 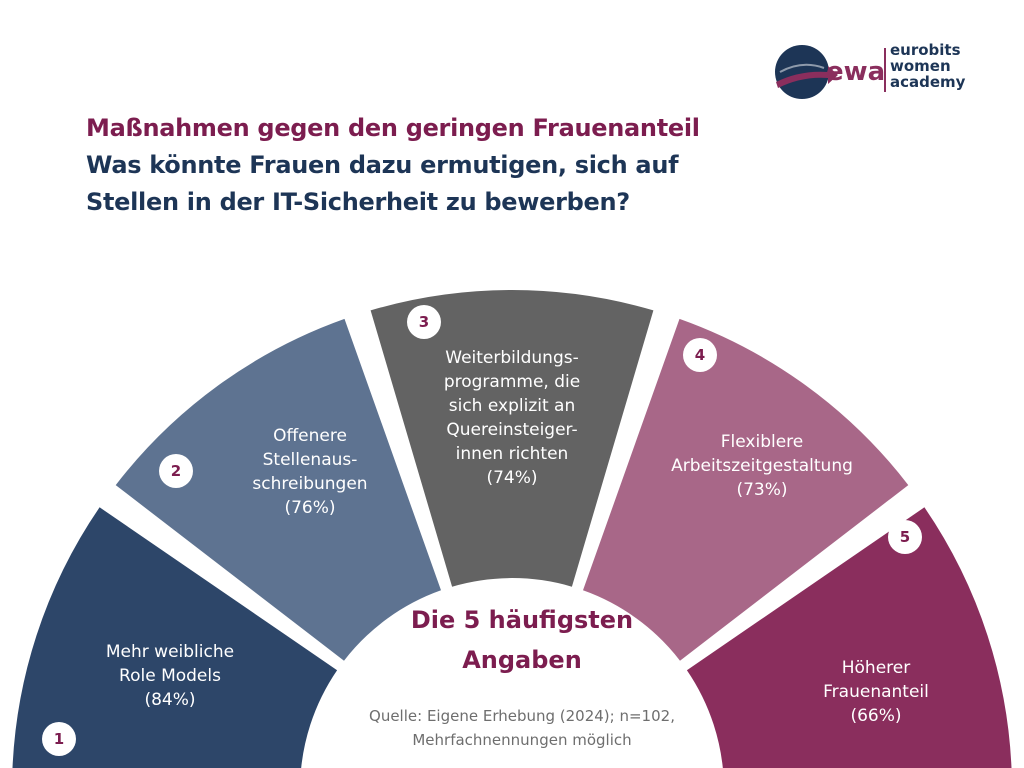 What do you see at coordinates (424, 322) in the screenshot?
I see `rank-badge-3: 3` at bounding box center [424, 322].